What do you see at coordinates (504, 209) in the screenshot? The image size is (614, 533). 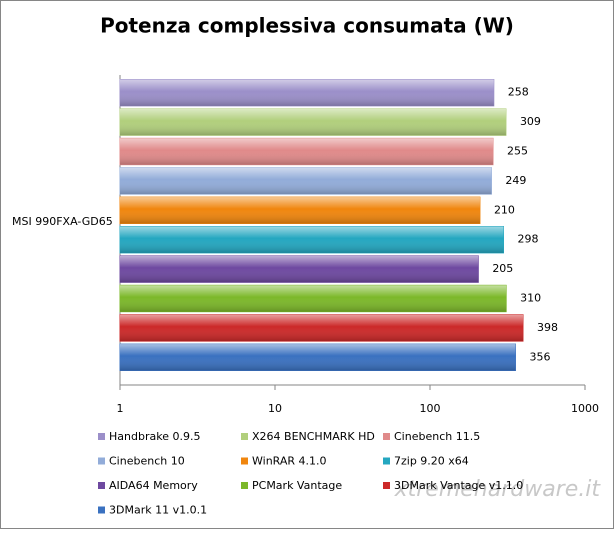 I see `value-label: 210` at bounding box center [504, 209].